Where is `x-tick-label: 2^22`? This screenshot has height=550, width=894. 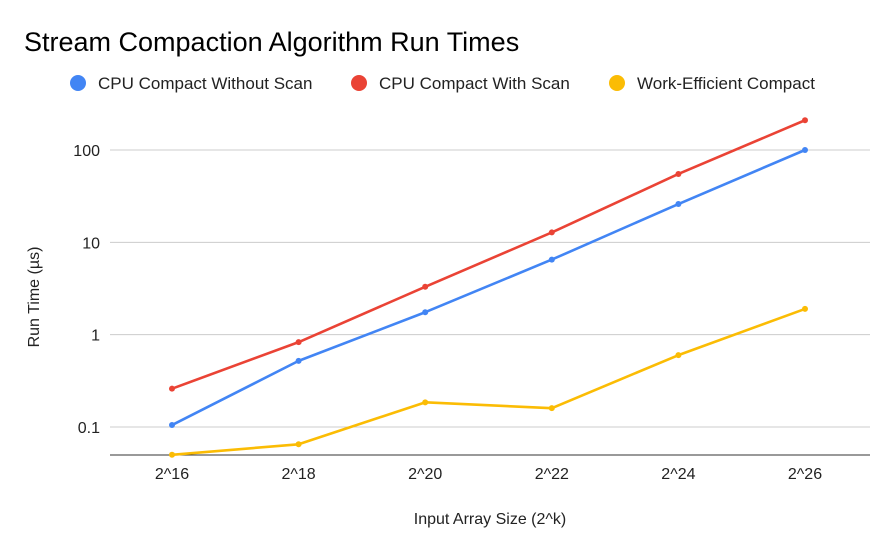
x-tick-label: 2^22 is located at coordinates (552, 474).